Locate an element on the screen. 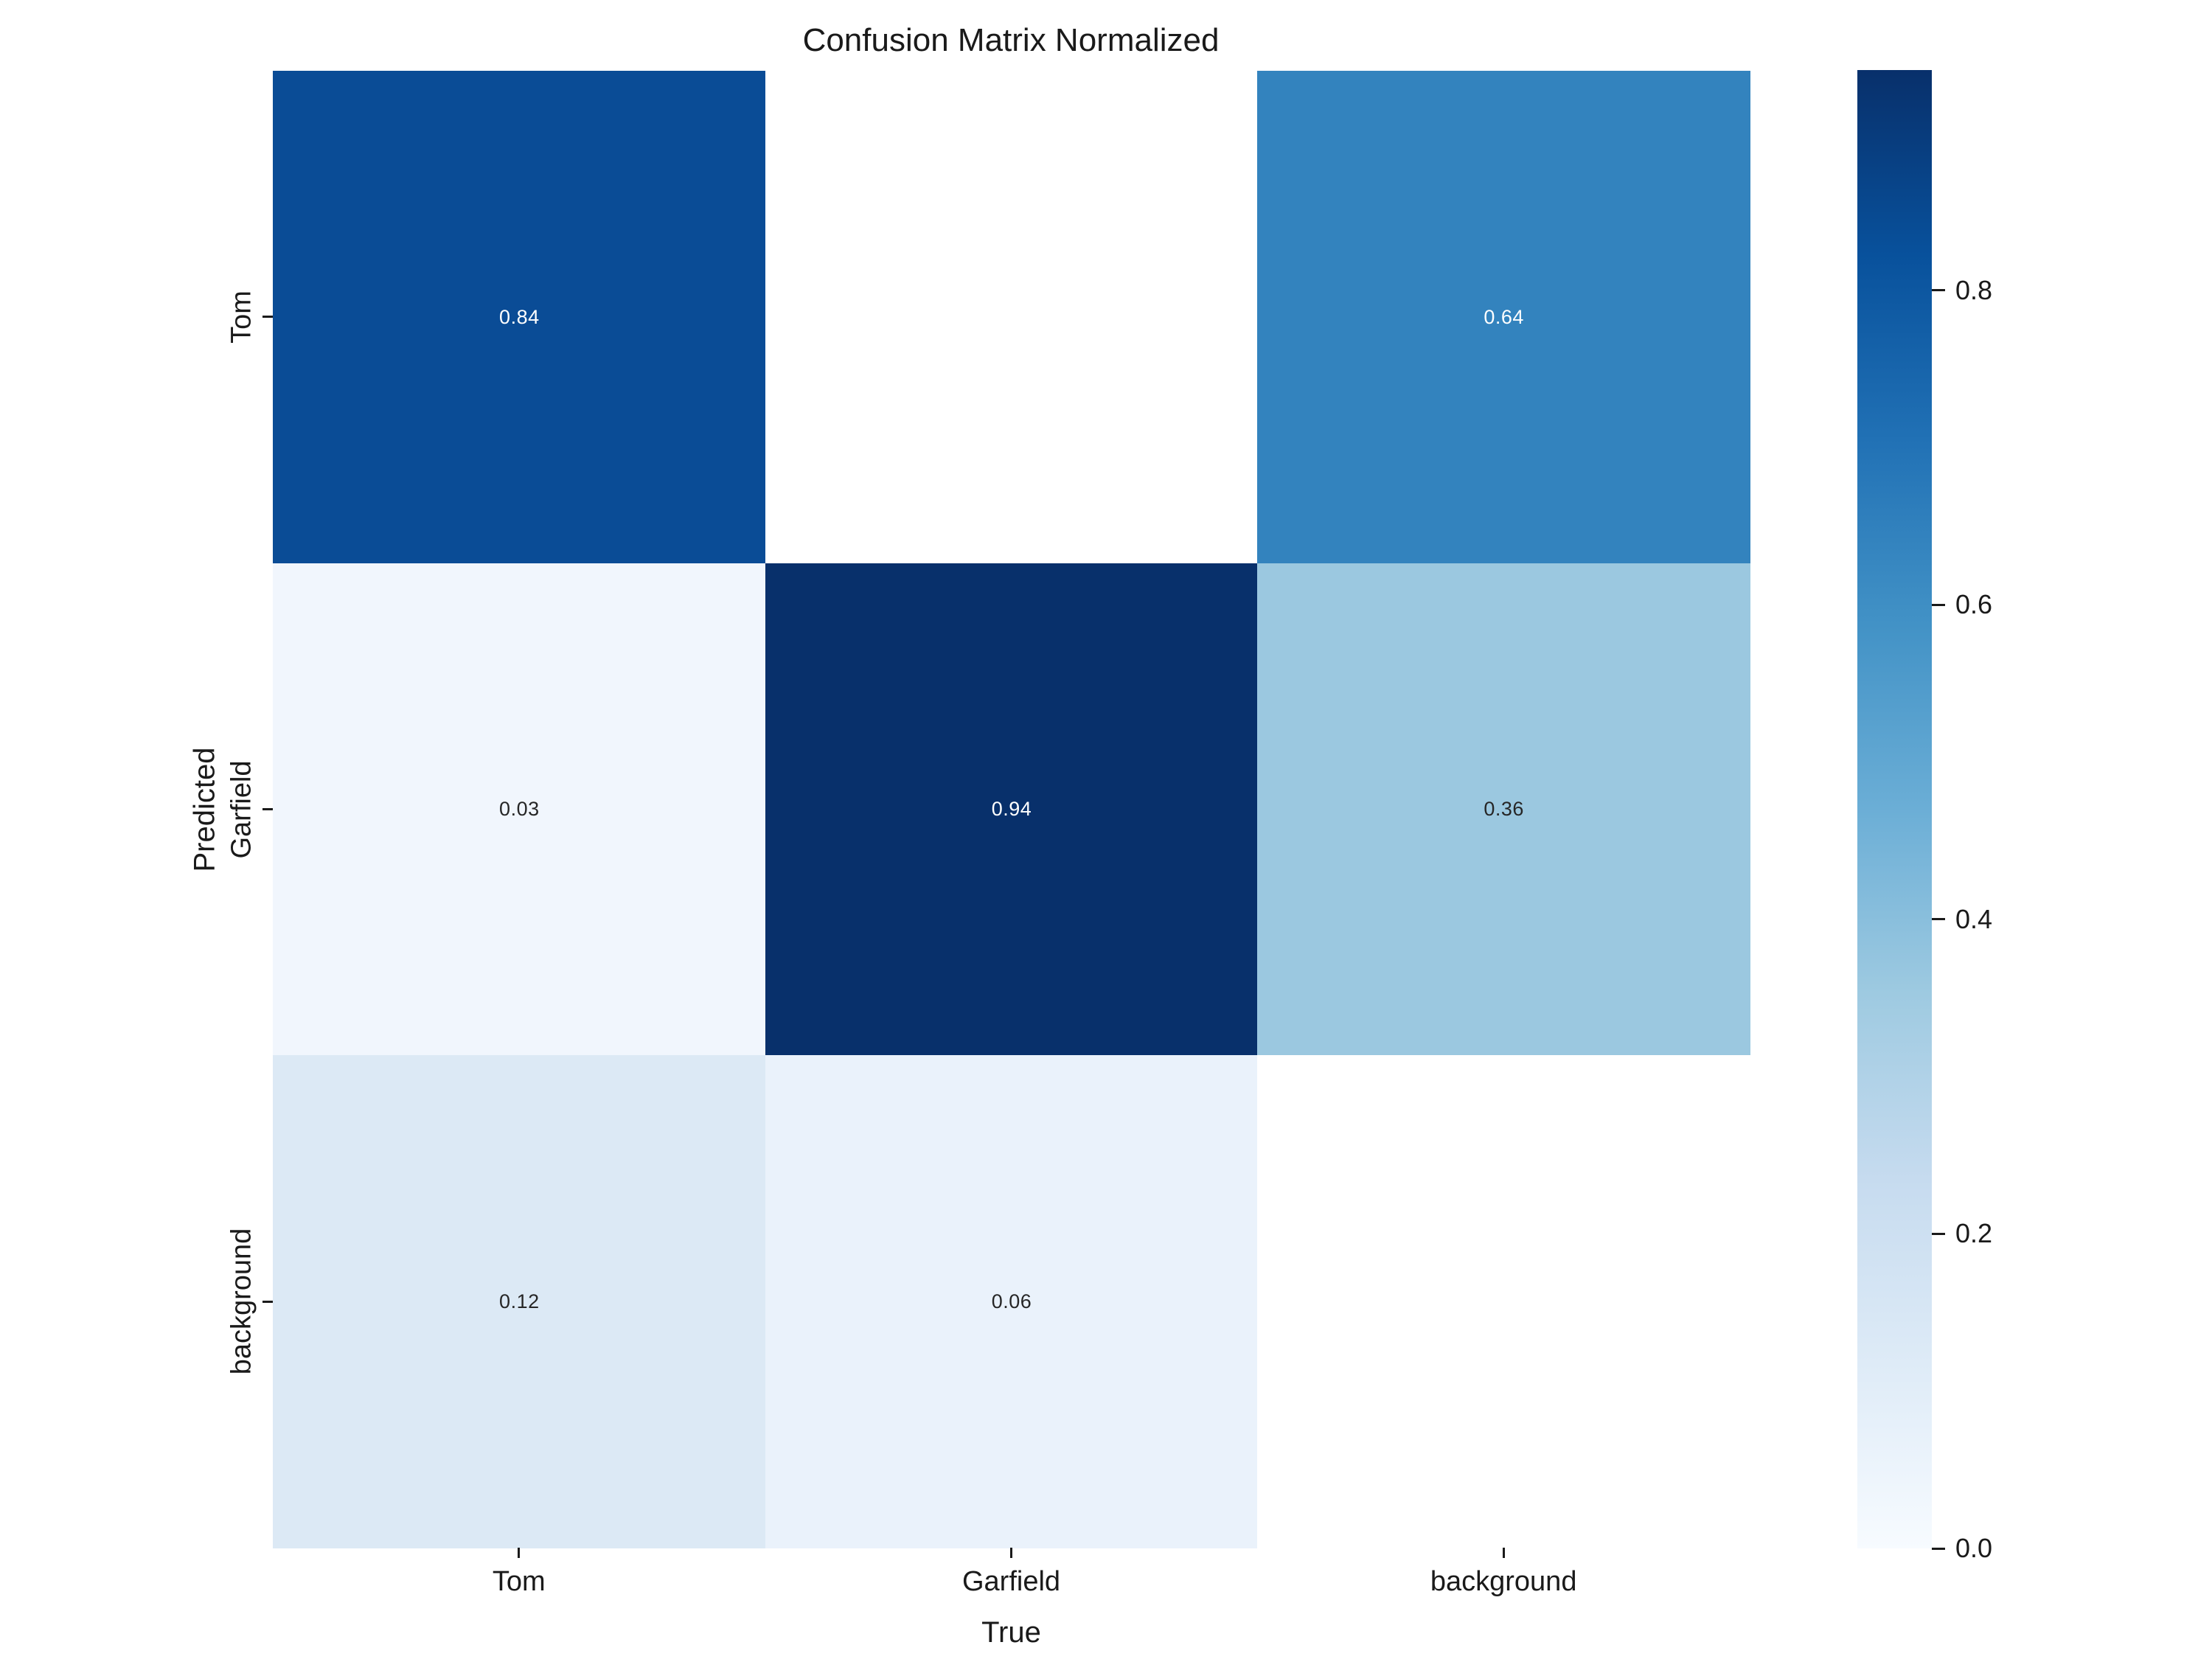 The height and width of the screenshot is (1659, 2212). heatmap-cell: 0.84 is located at coordinates (519, 317).